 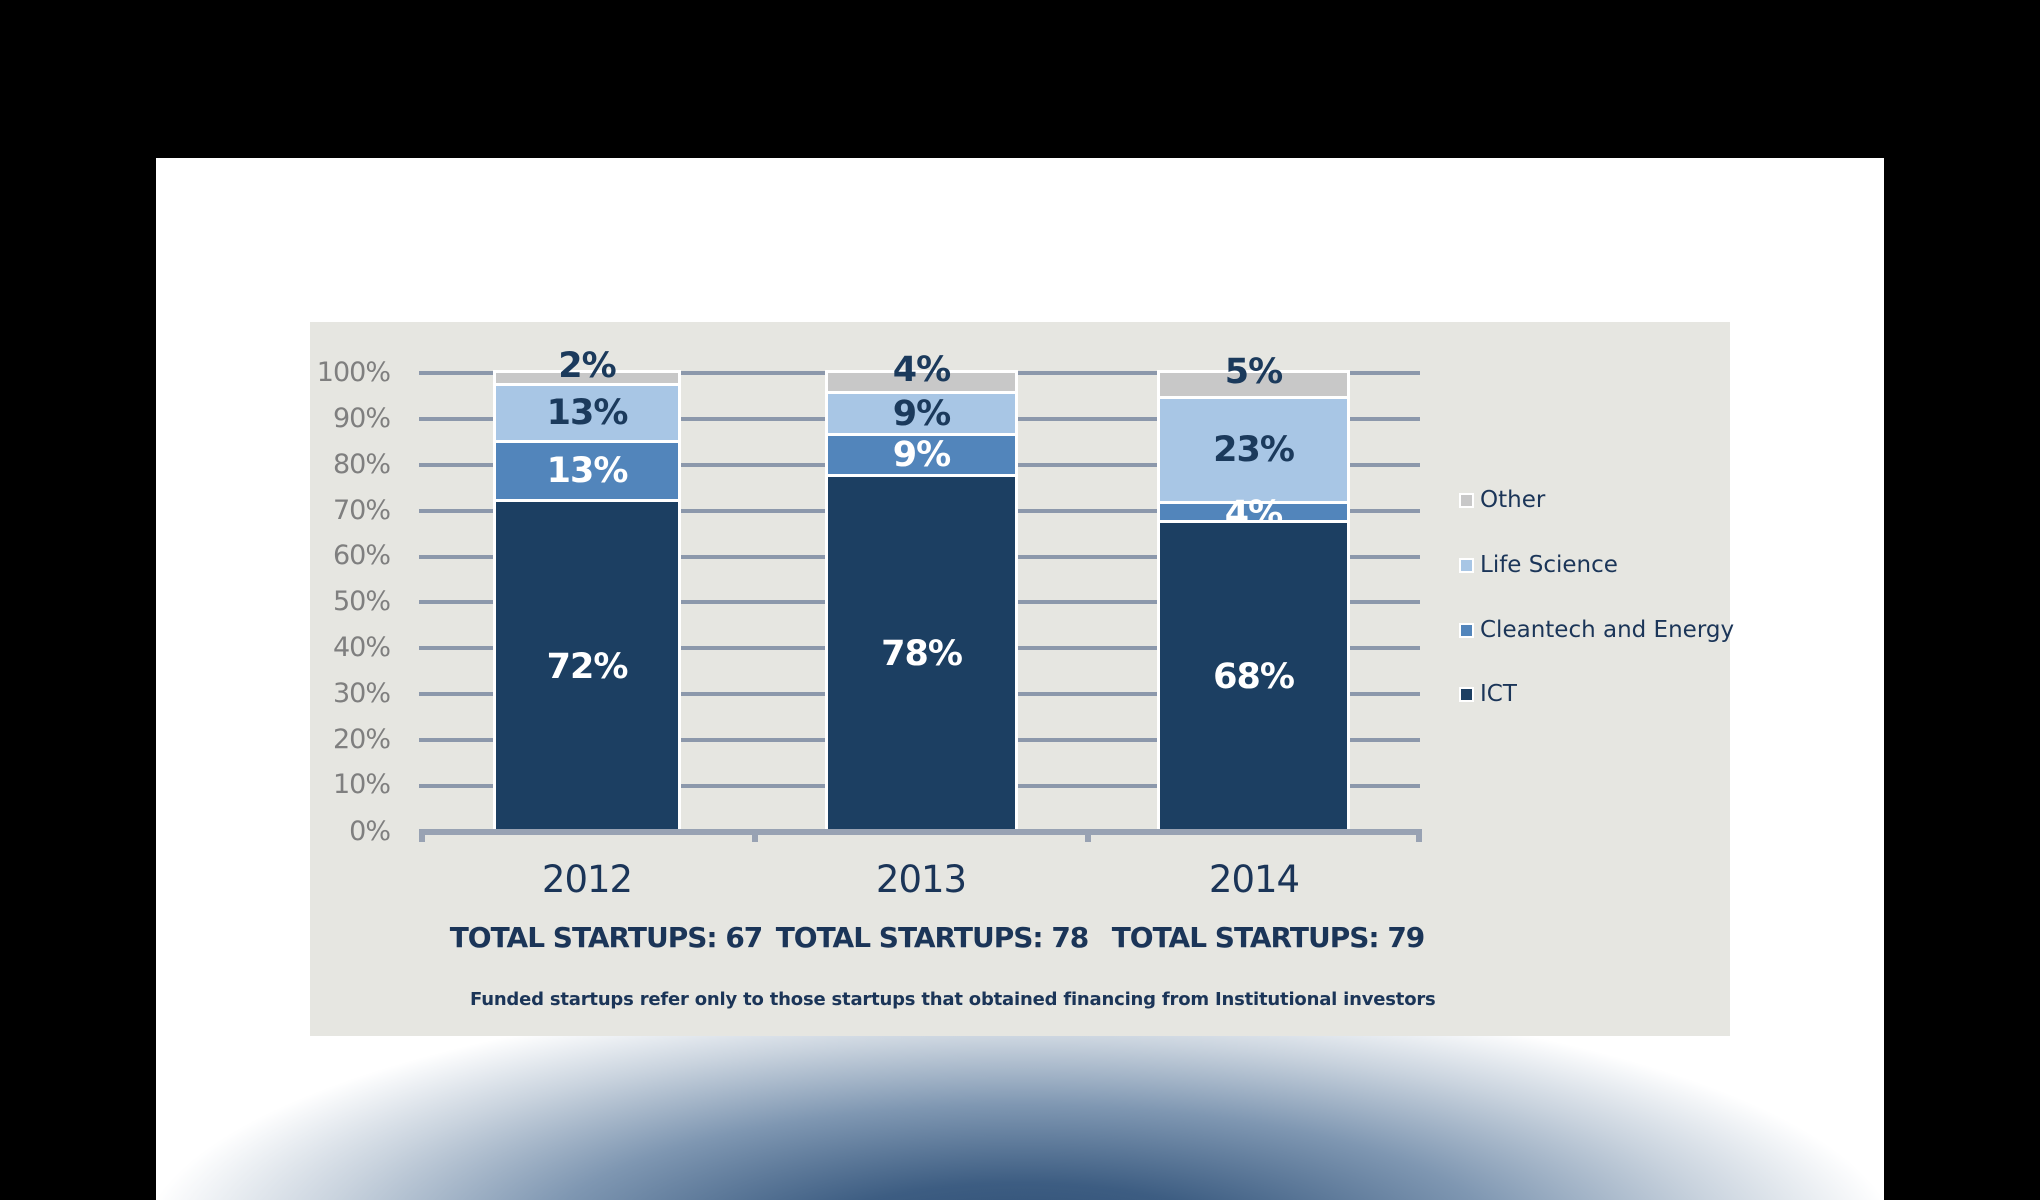 What do you see at coordinates (920, 832) in the screenshot?
I see `x-axis-line` at bounding box center [920, 832].